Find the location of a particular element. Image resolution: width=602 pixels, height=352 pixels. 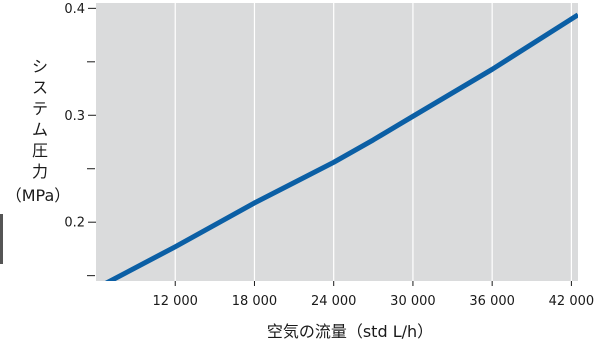

y-tick-label: 0.4 is located at coordinates (74, 9).